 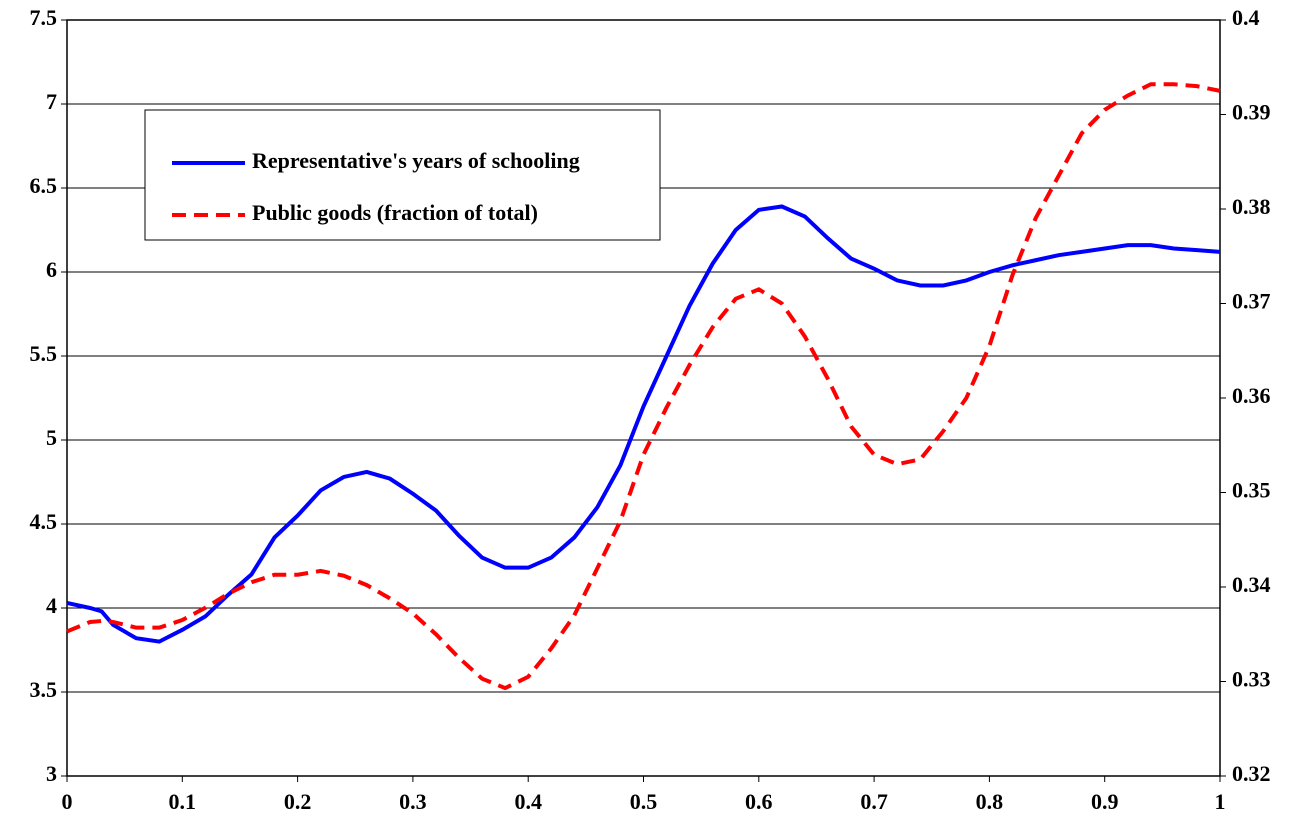 I want to click on y2-tick-label: 0.36, so click(x=1251, y=395).